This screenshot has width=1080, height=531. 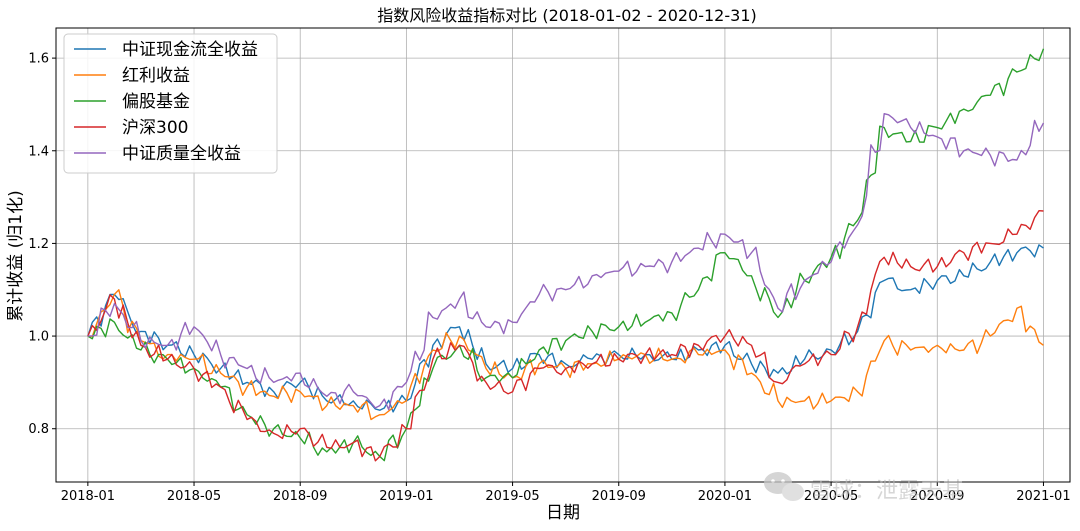 I want to click on wechat-icon, so click(x=784, y=486).